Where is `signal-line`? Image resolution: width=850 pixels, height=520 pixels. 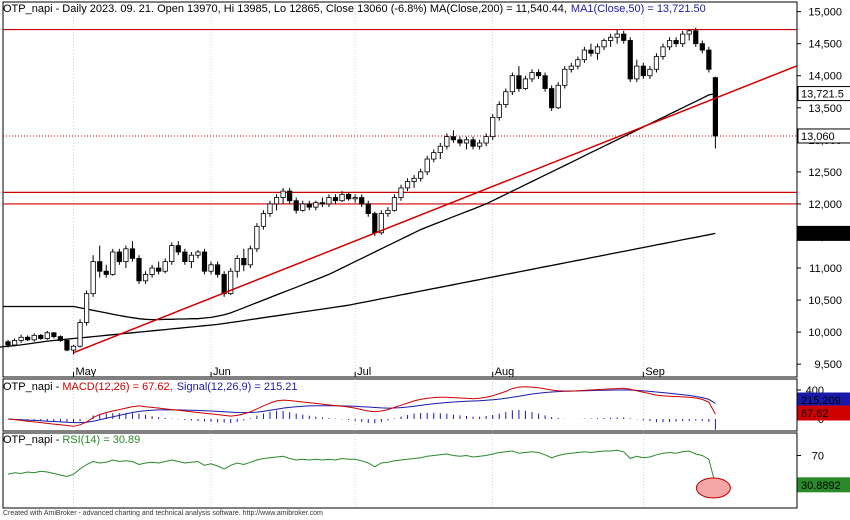 signal-line is located at coordinates (361, 406).